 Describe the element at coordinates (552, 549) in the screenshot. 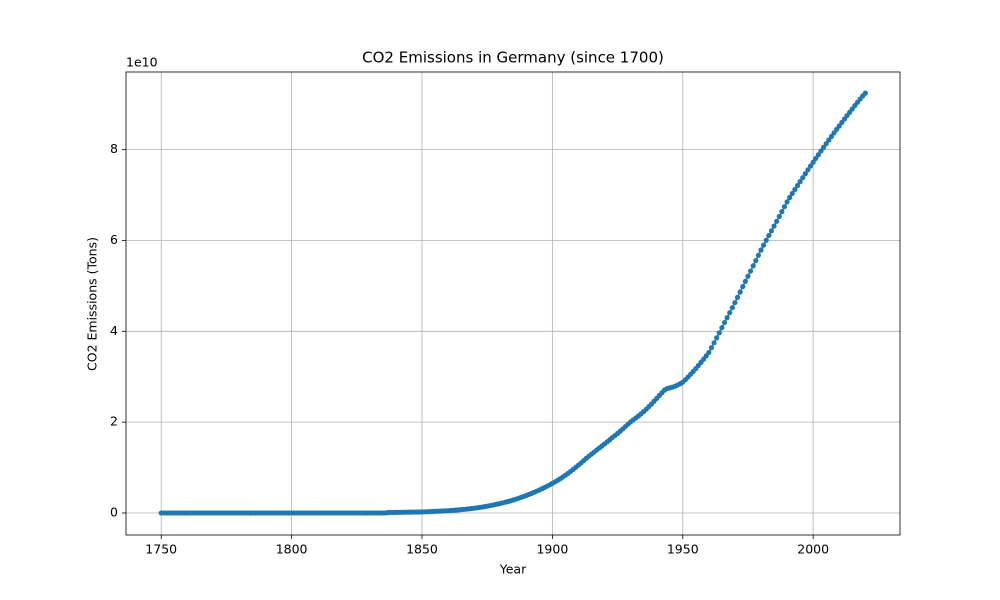

I see `x-tick-label: 1900` at that location.